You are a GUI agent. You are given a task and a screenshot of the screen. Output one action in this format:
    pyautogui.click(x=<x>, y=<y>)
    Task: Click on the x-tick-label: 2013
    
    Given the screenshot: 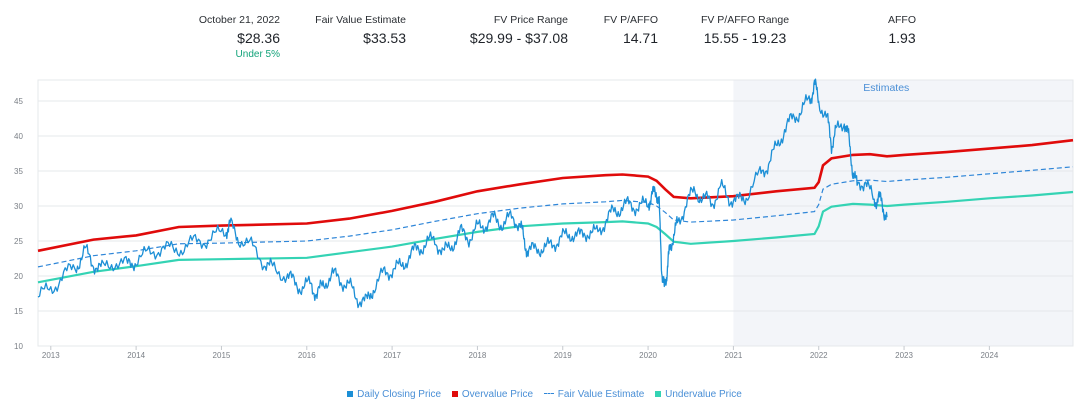 What is the action you would take?
    pyautogui.click(x=51, y=355)
    